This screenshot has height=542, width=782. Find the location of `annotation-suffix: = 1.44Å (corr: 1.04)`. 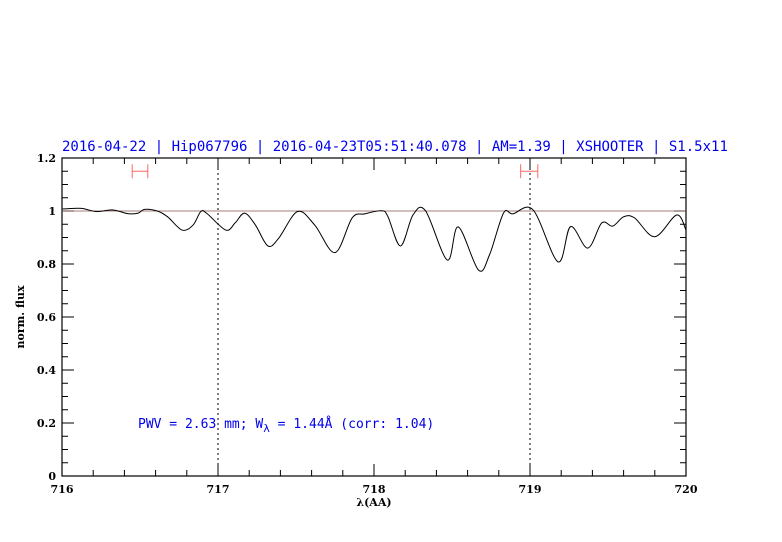

annotation-suffix: = 1.44Å (corr: 1.04) is located at coordinates (352, 424).